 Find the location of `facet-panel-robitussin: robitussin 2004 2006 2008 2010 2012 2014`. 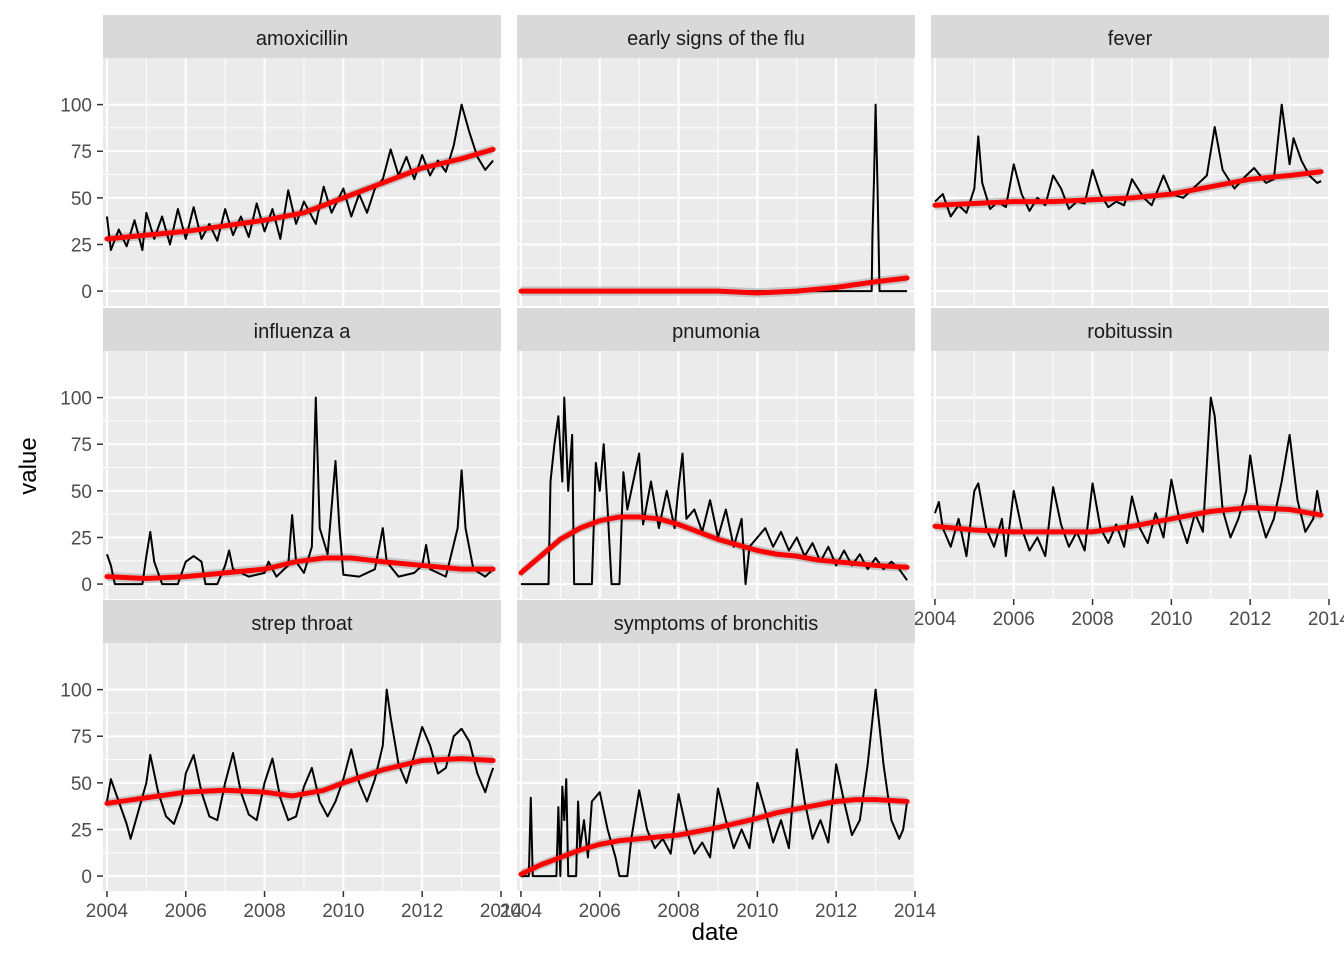

facet-panel-robitussin: robitussin 2004 2006 2008 2010 2012 2014 is located at coordinates (1129, 469).